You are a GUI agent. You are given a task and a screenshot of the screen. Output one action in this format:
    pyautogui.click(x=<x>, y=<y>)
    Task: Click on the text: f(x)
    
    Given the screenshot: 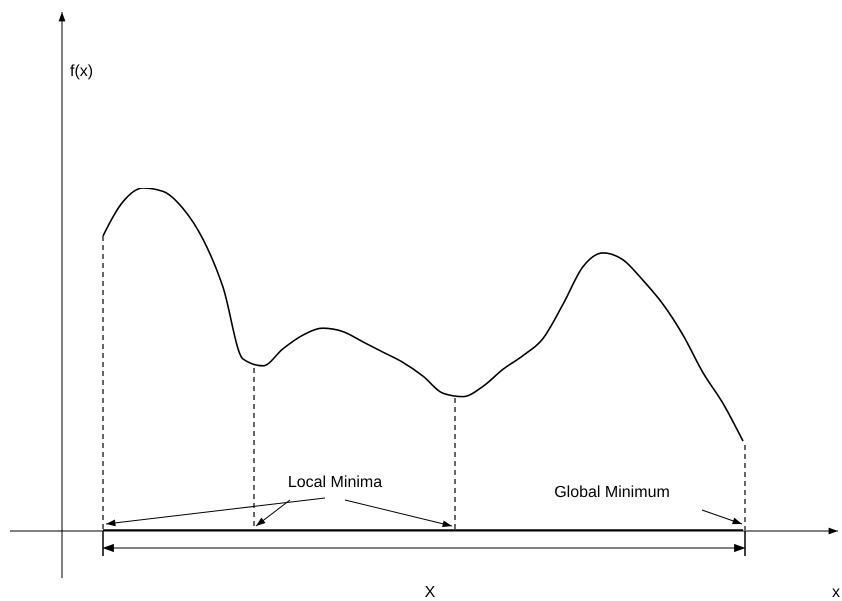 What is the action you would take?
    pyautogui.click(x=82, y=71)
    